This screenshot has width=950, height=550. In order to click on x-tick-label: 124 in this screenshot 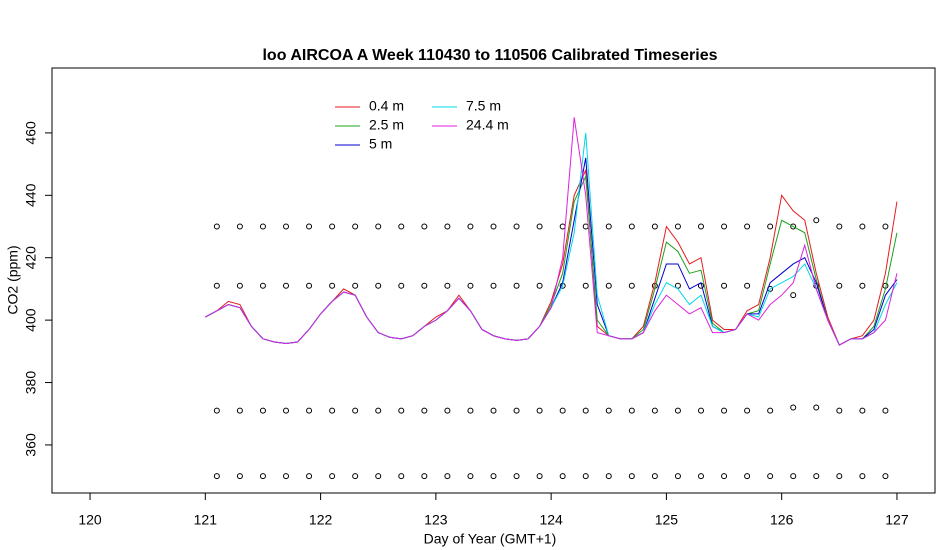, I will do `click(551, 520)`.